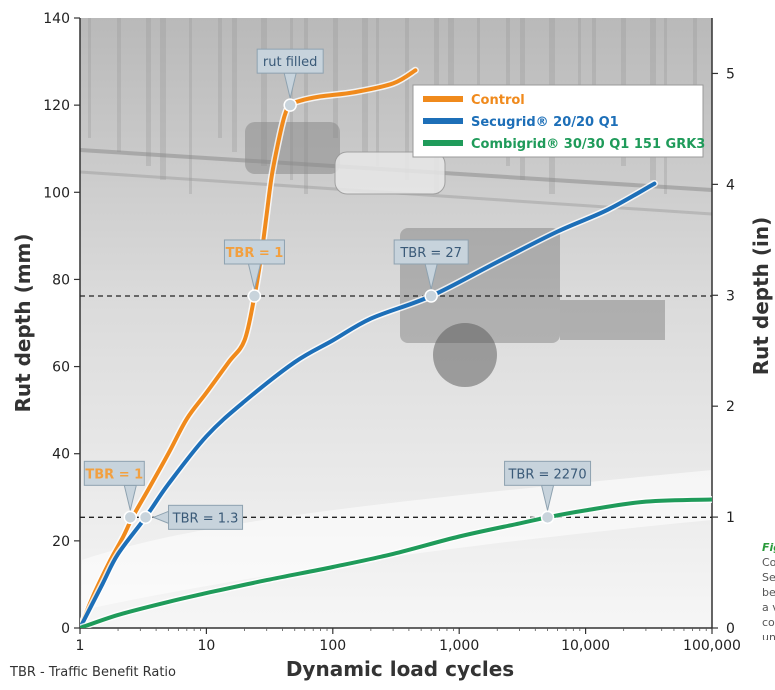 This screenshot has height=690, width=775. What do you see at coordinates (61, 280) in the screenshot?
I see `y-tick-label: 80` at bounding box center [61, 280].